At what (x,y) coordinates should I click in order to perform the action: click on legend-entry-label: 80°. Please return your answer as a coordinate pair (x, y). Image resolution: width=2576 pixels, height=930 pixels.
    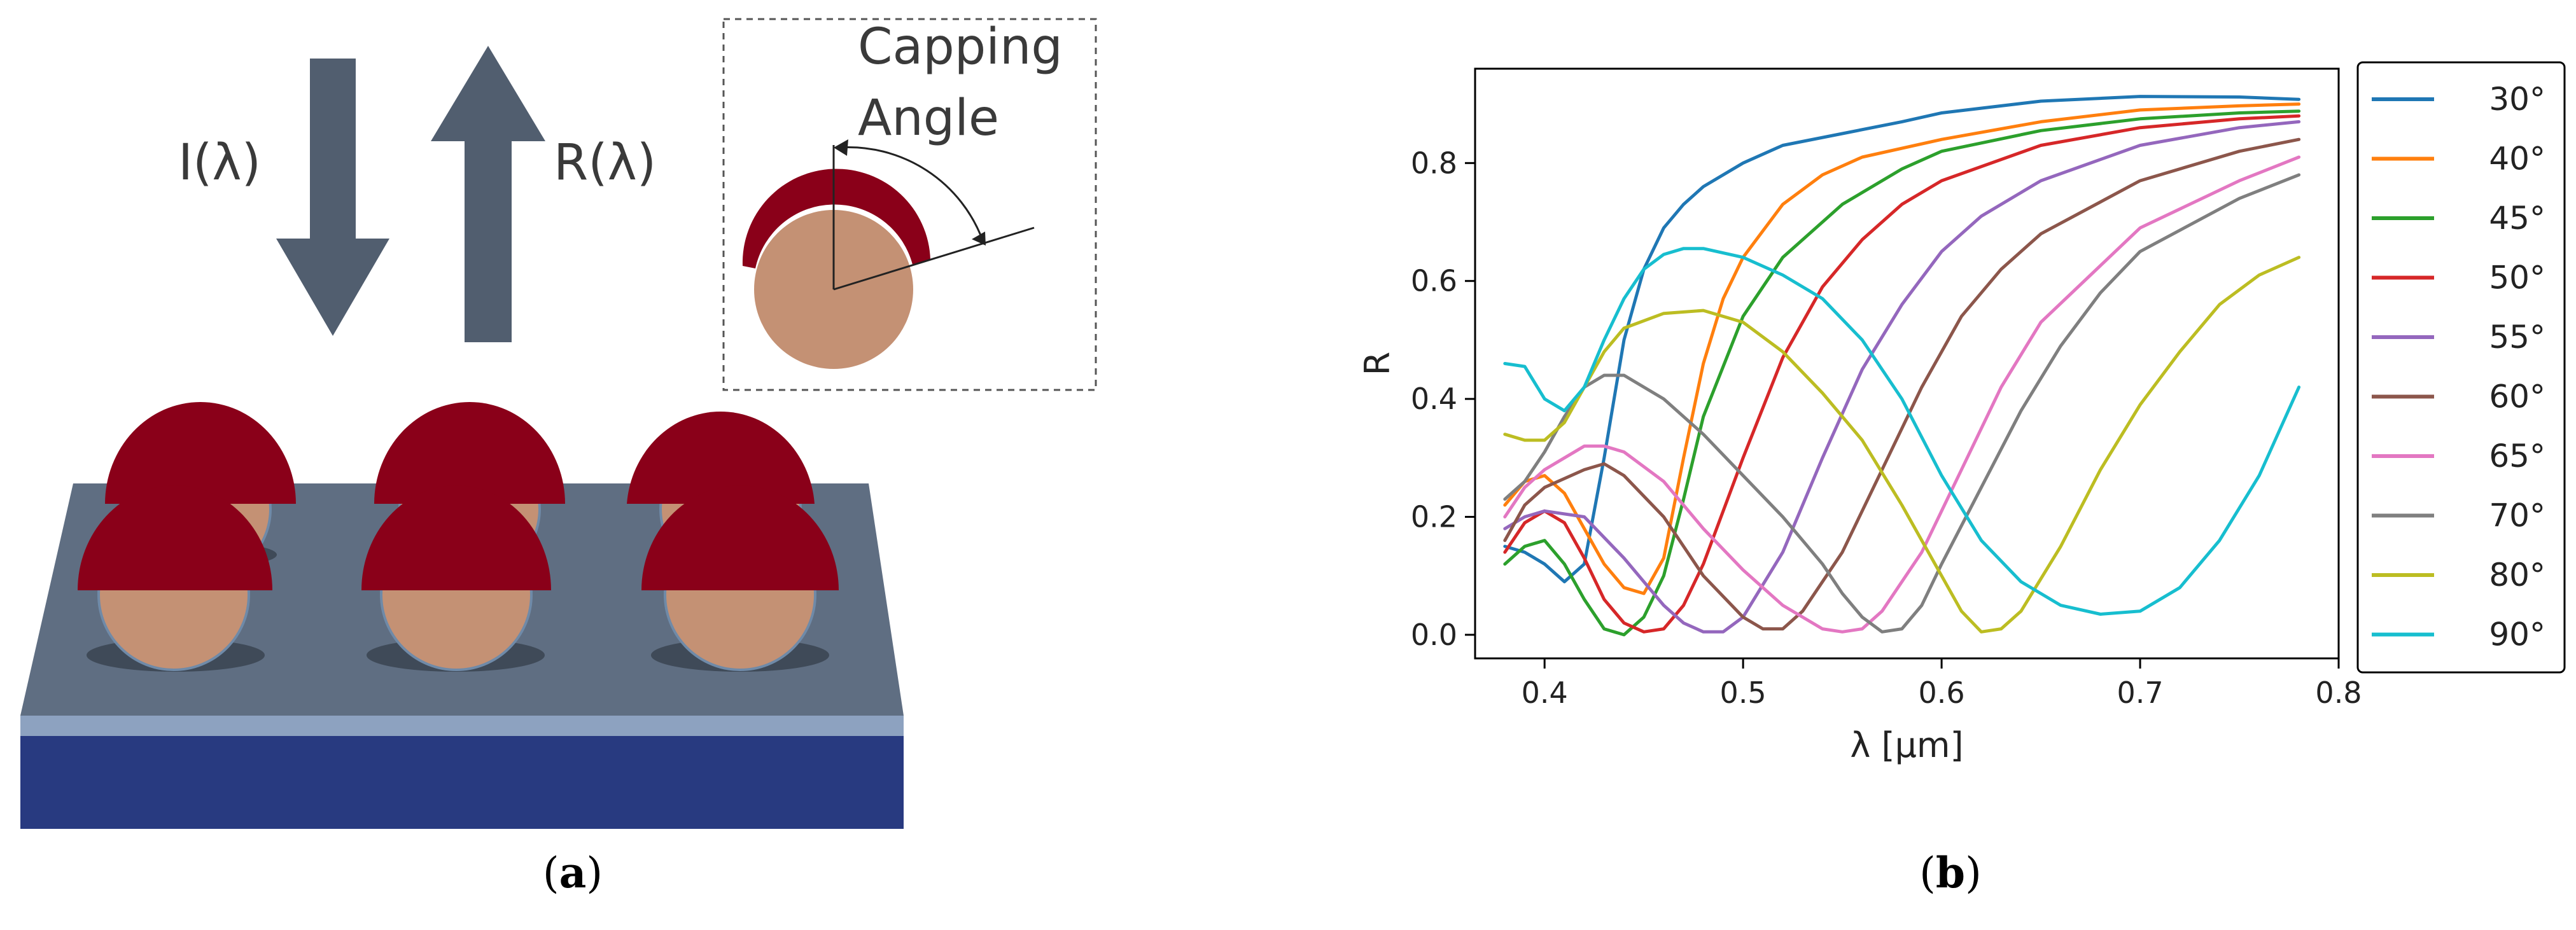
    Looking at the image, I should click on (2517, 575).